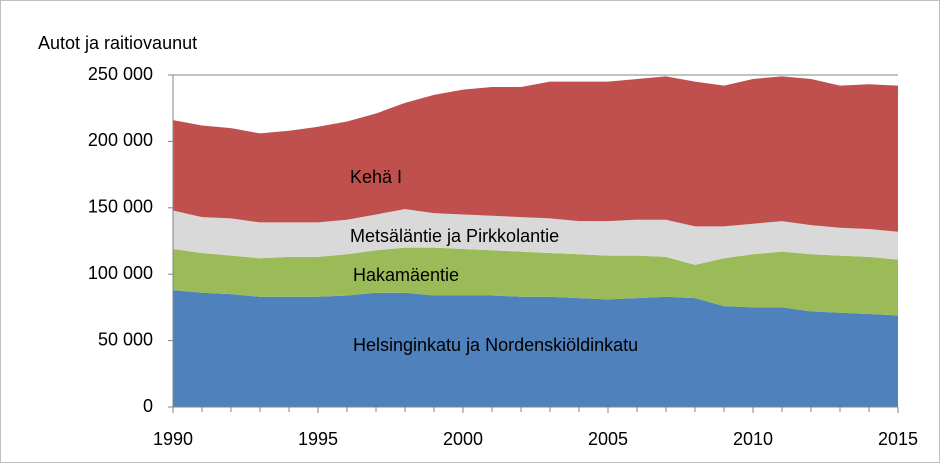  I want to click on x-tick-label: 1990, so click(173, 439).